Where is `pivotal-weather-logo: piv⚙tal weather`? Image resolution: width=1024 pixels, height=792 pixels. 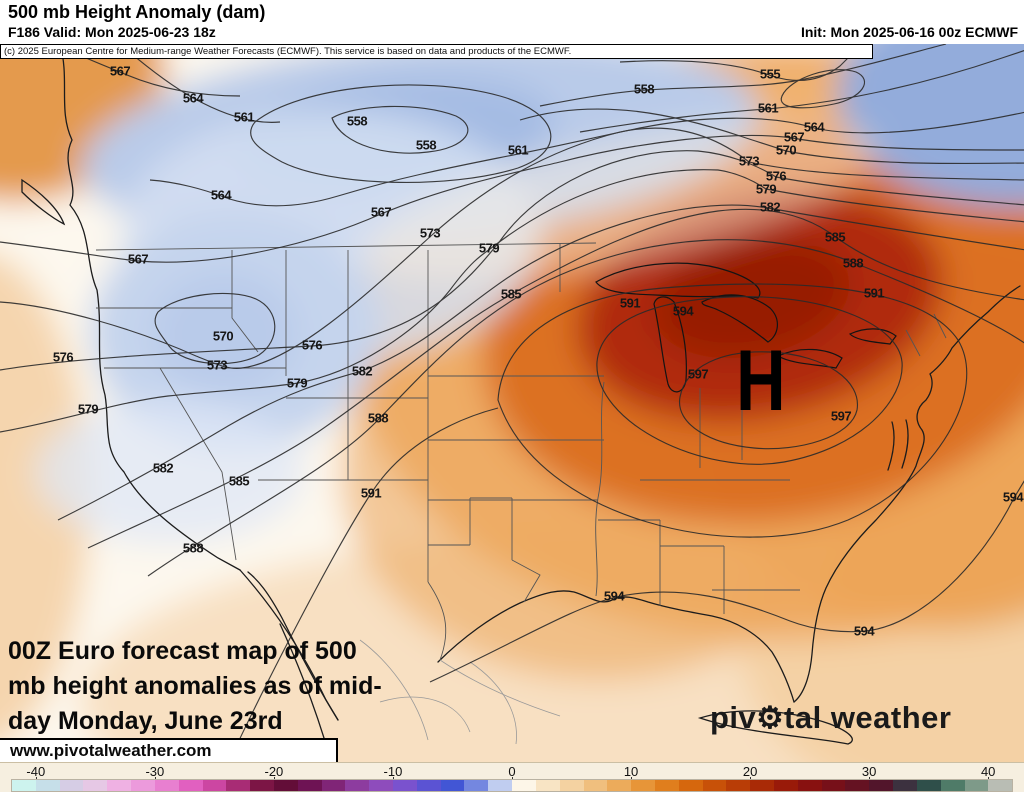 pivotal-weather-logo: piv⚙tal weather is located at coordinates (830, 718).